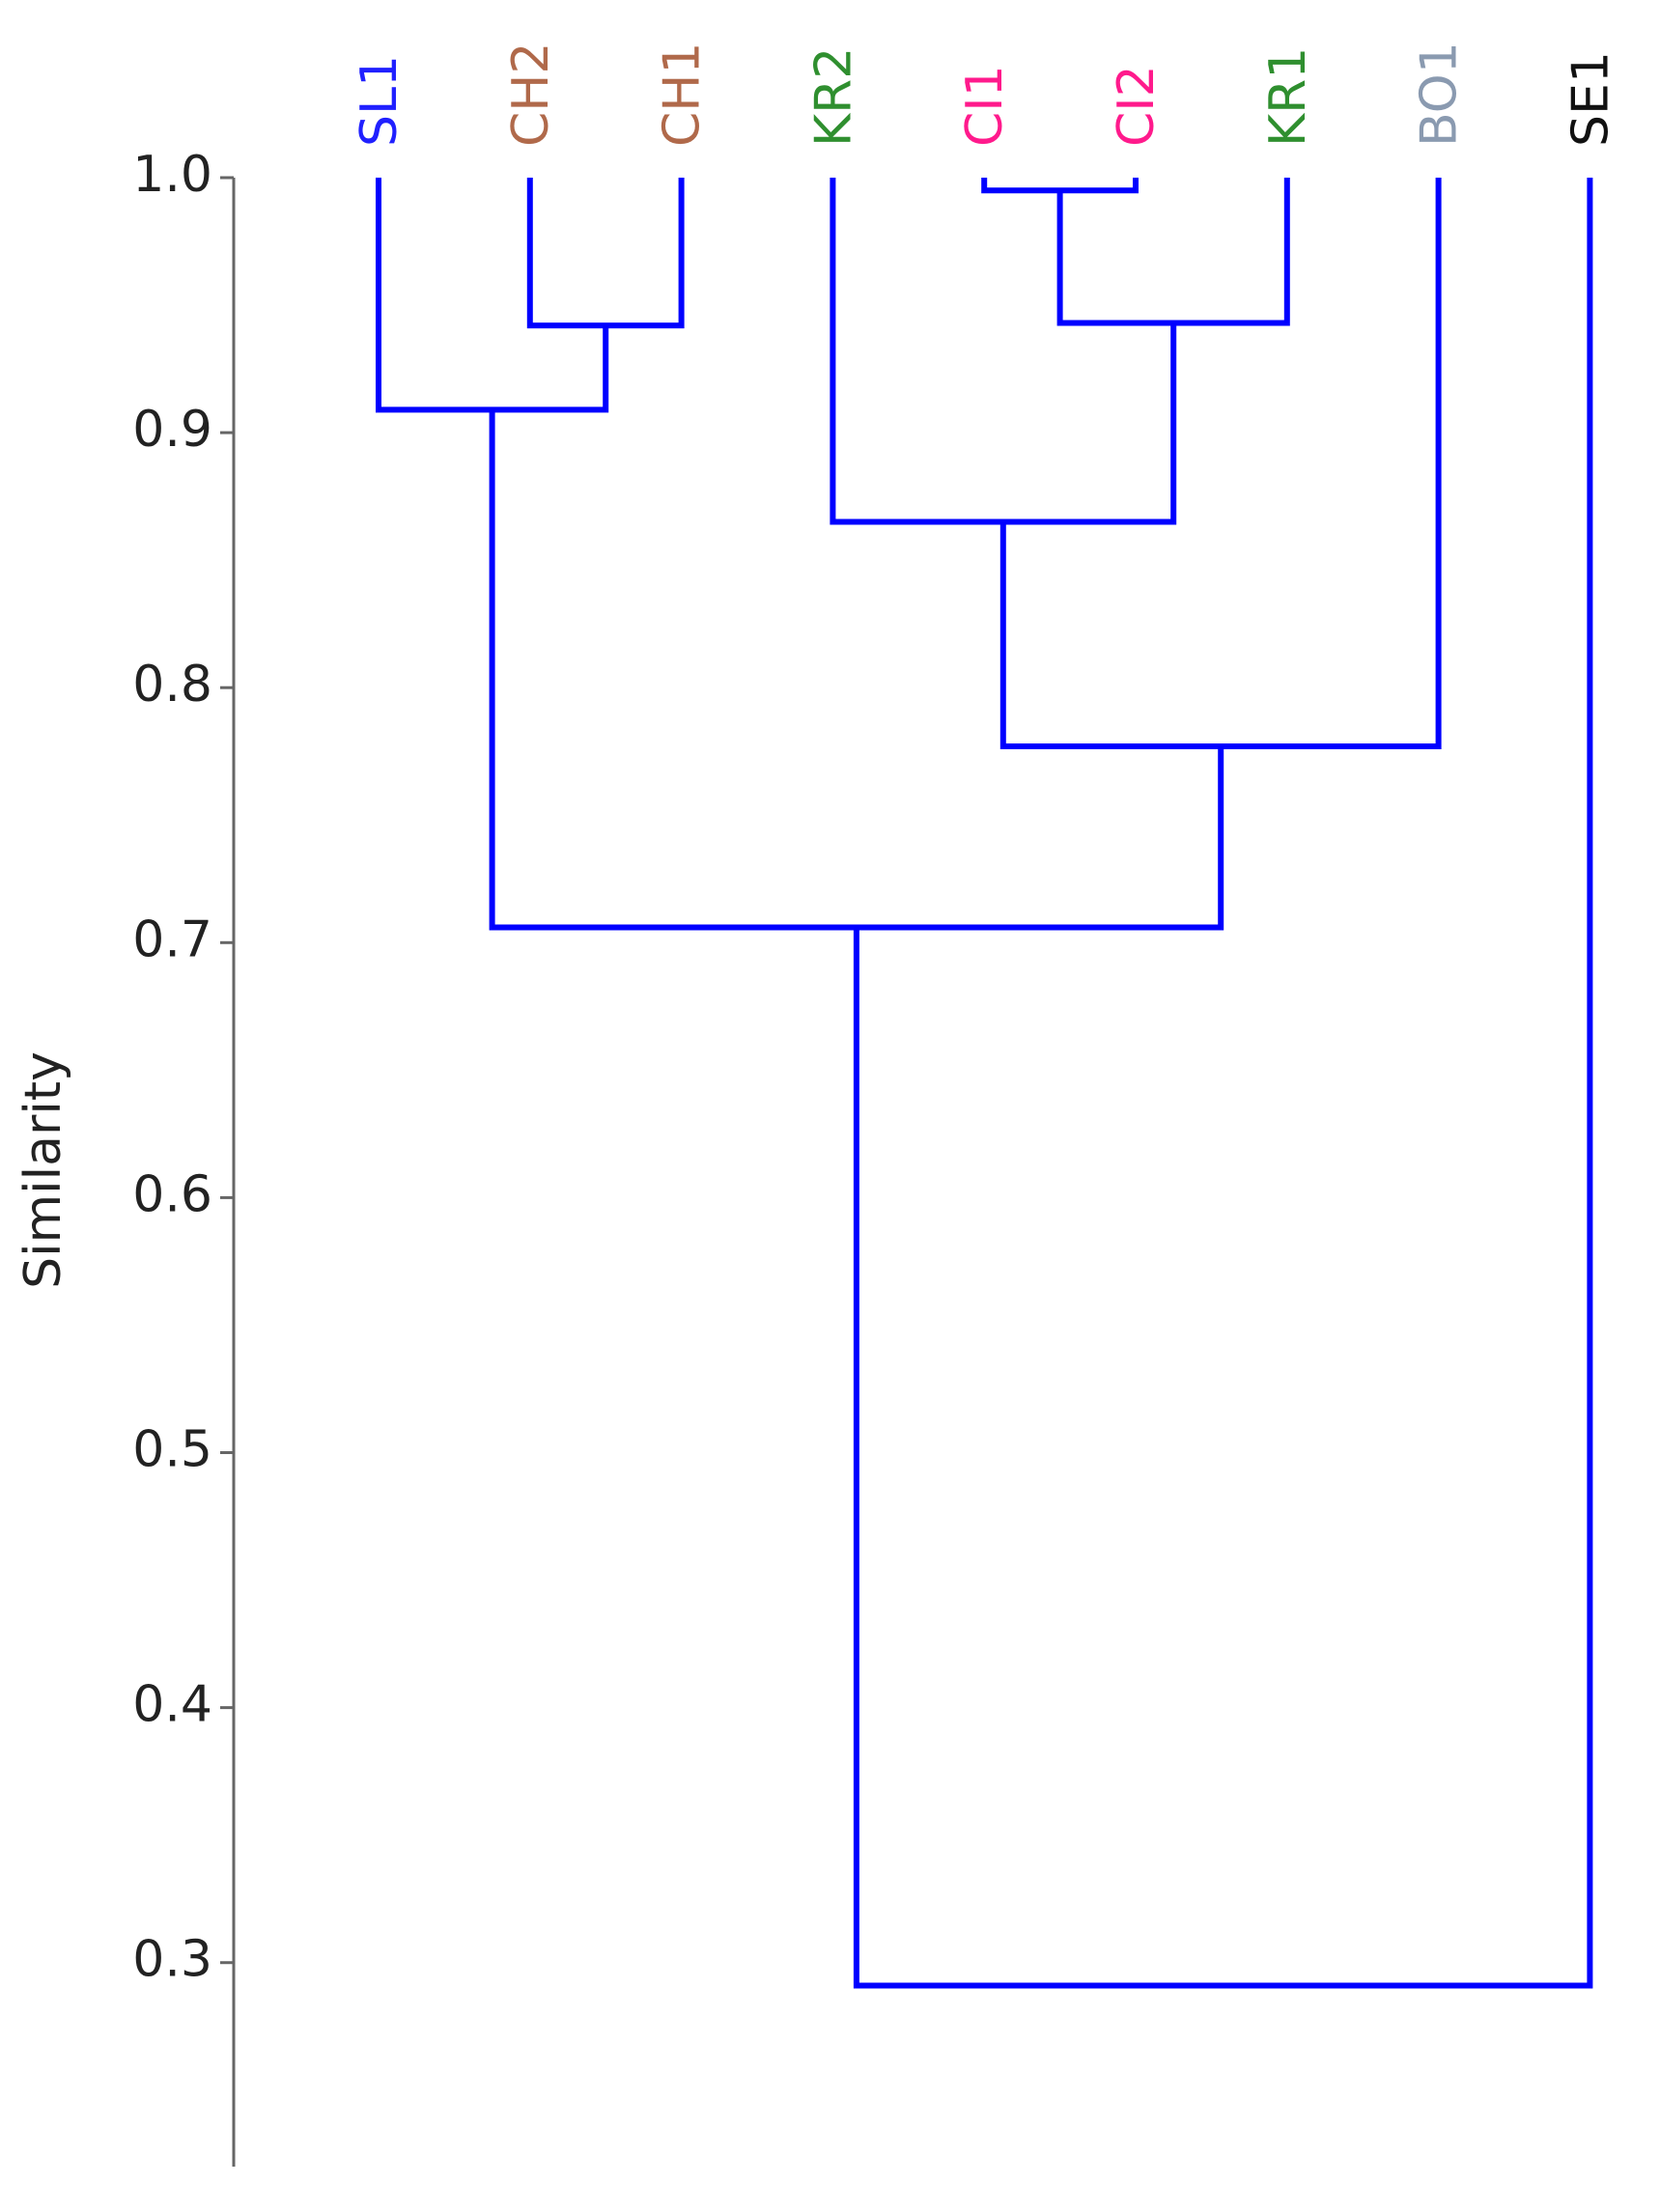 This screenshot has height=2212, width=1660. Describe the element at coordinates (172, 1194) in the screenshot. I see `y-tick-label: 0.6` at that location.